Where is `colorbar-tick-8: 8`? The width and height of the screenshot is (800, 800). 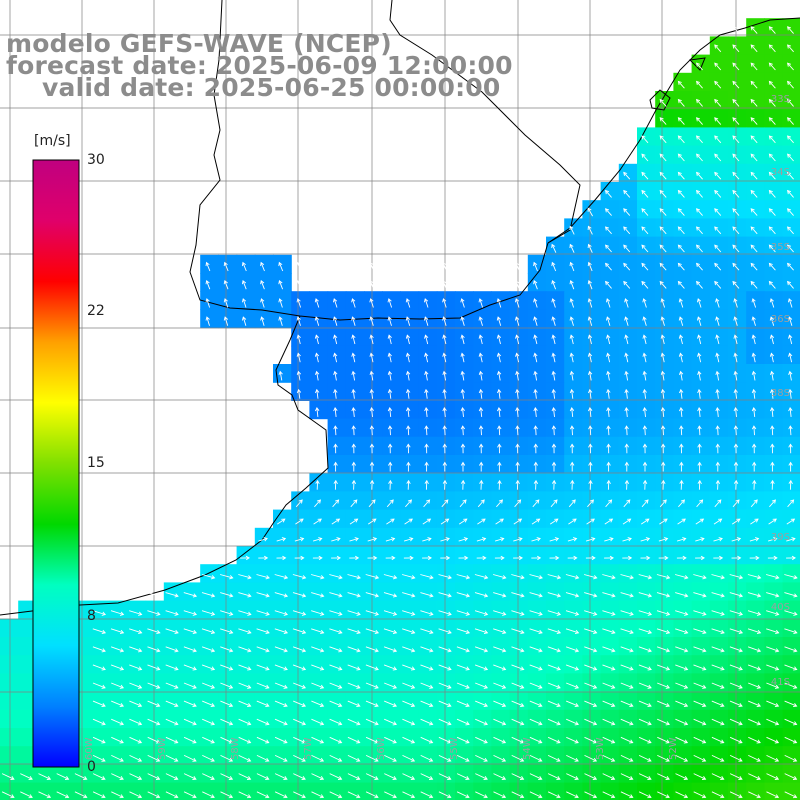
colorbar-tick-8: 8 is located at coordinates (91, 616).